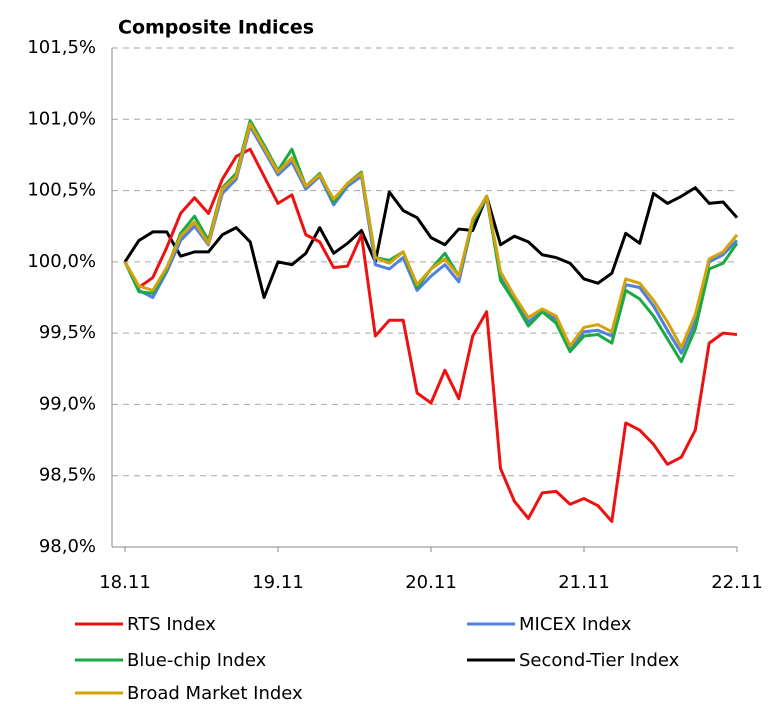 This screenshot has height=704, width=769. What do you see at coordinates (584, 582) in the screenshot?
I see `x-tick-label: 21.11` at bounding box center [584, 582].